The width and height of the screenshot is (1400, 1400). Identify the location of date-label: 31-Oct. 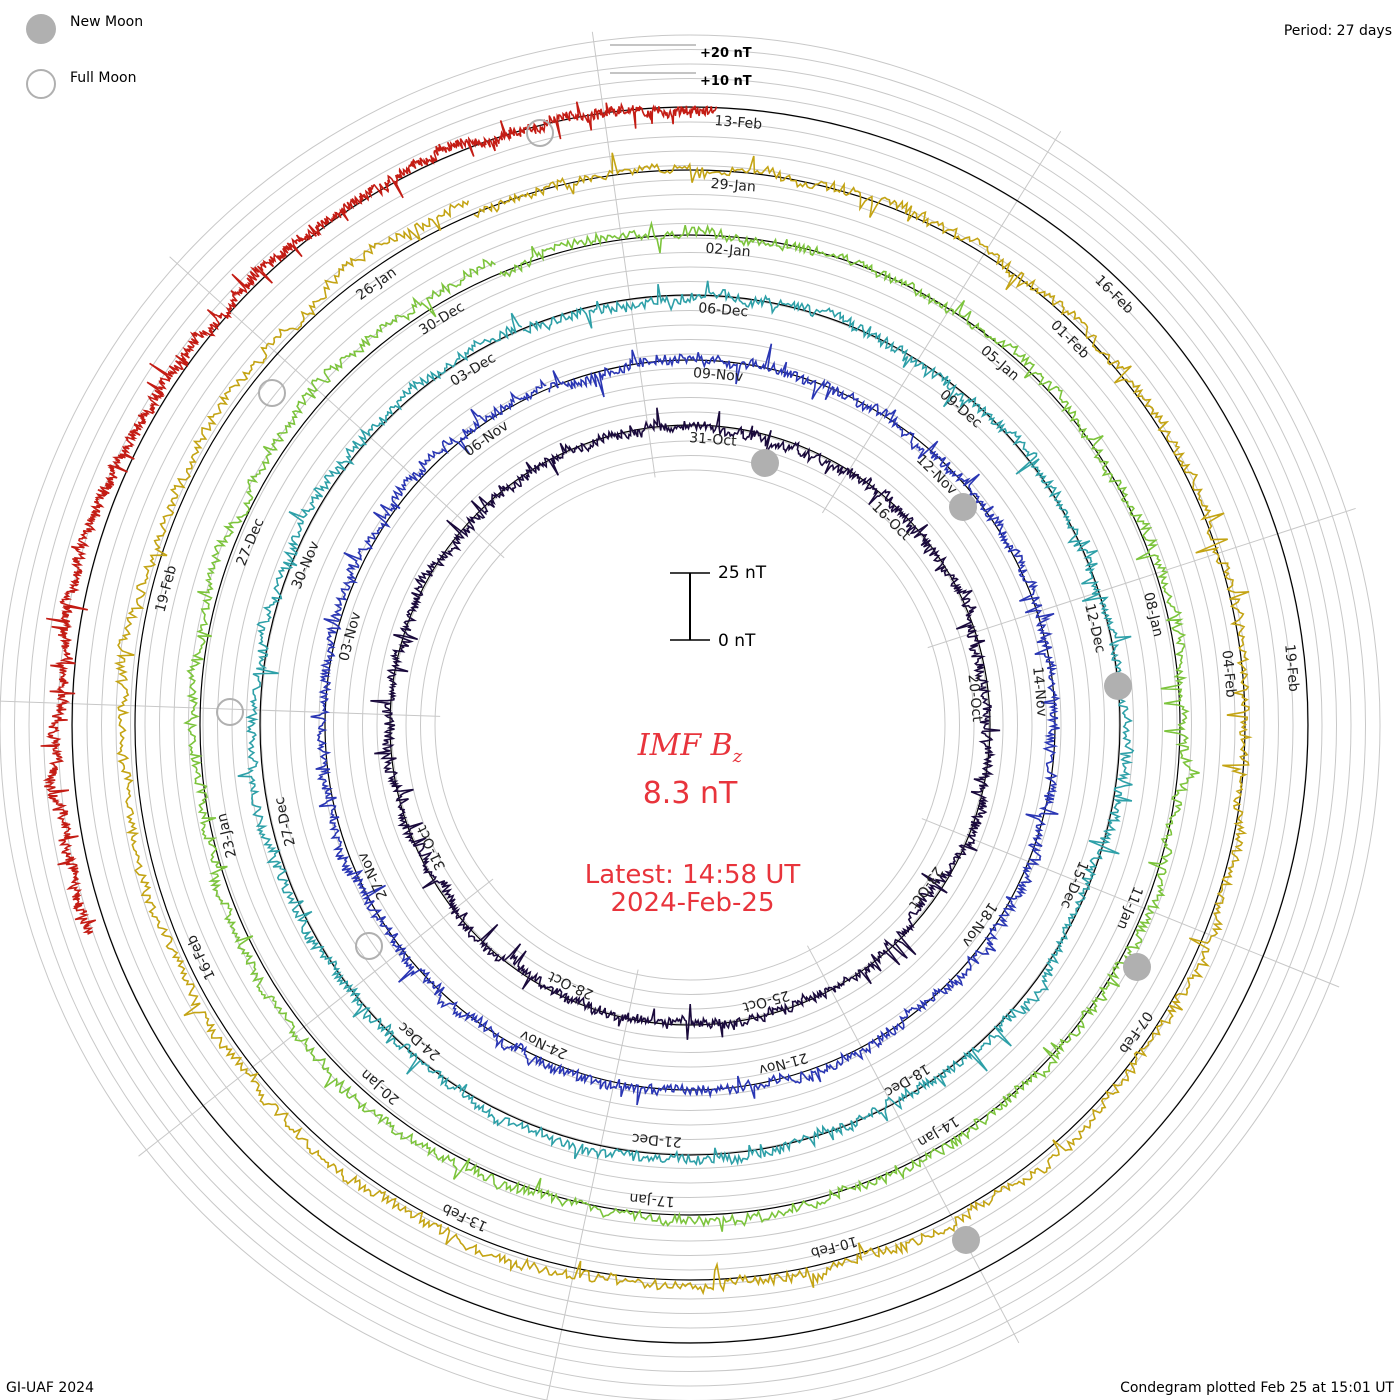
(713, 440).